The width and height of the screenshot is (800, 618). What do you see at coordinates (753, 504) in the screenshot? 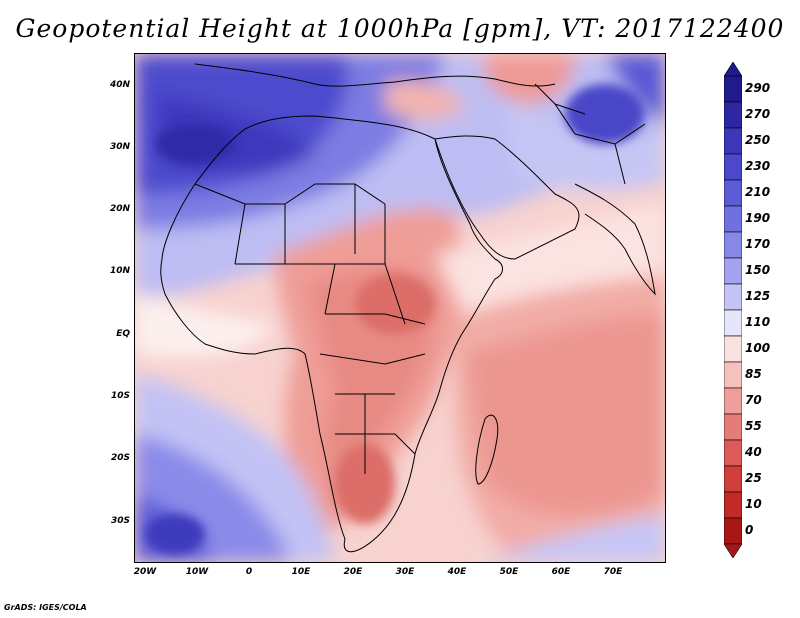
I see `colorbar-label: 10` at bounding box center [753, 504].